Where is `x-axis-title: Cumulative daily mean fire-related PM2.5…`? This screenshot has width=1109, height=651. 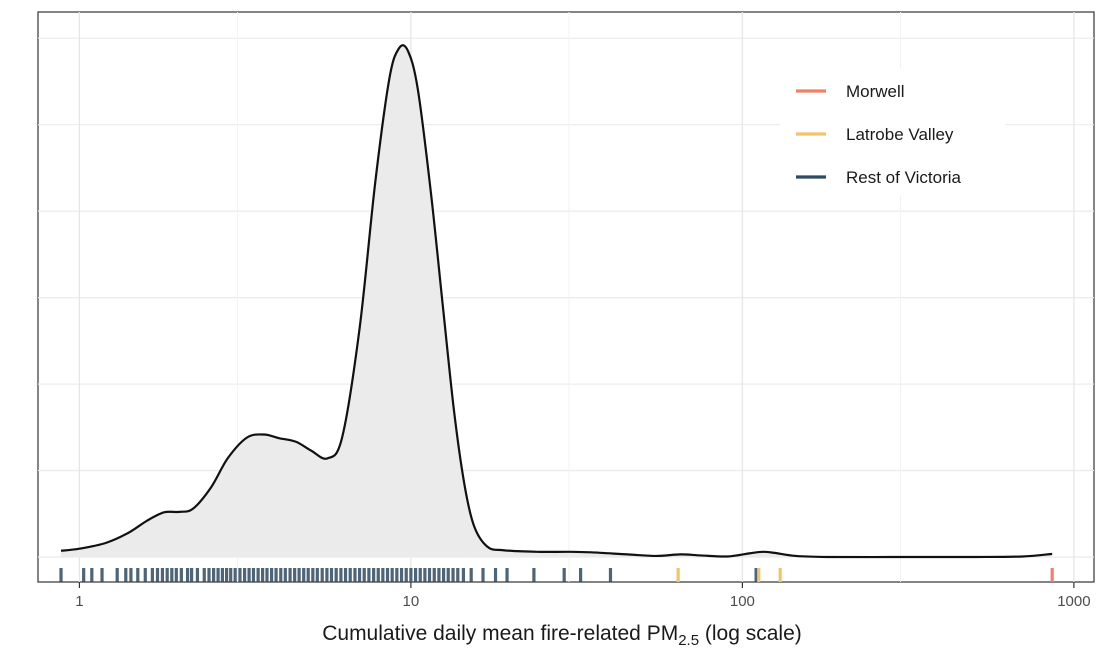
x-axis-title: Cumulative daily mean fire-related PM2.5… is located at coordinates (562, 635).